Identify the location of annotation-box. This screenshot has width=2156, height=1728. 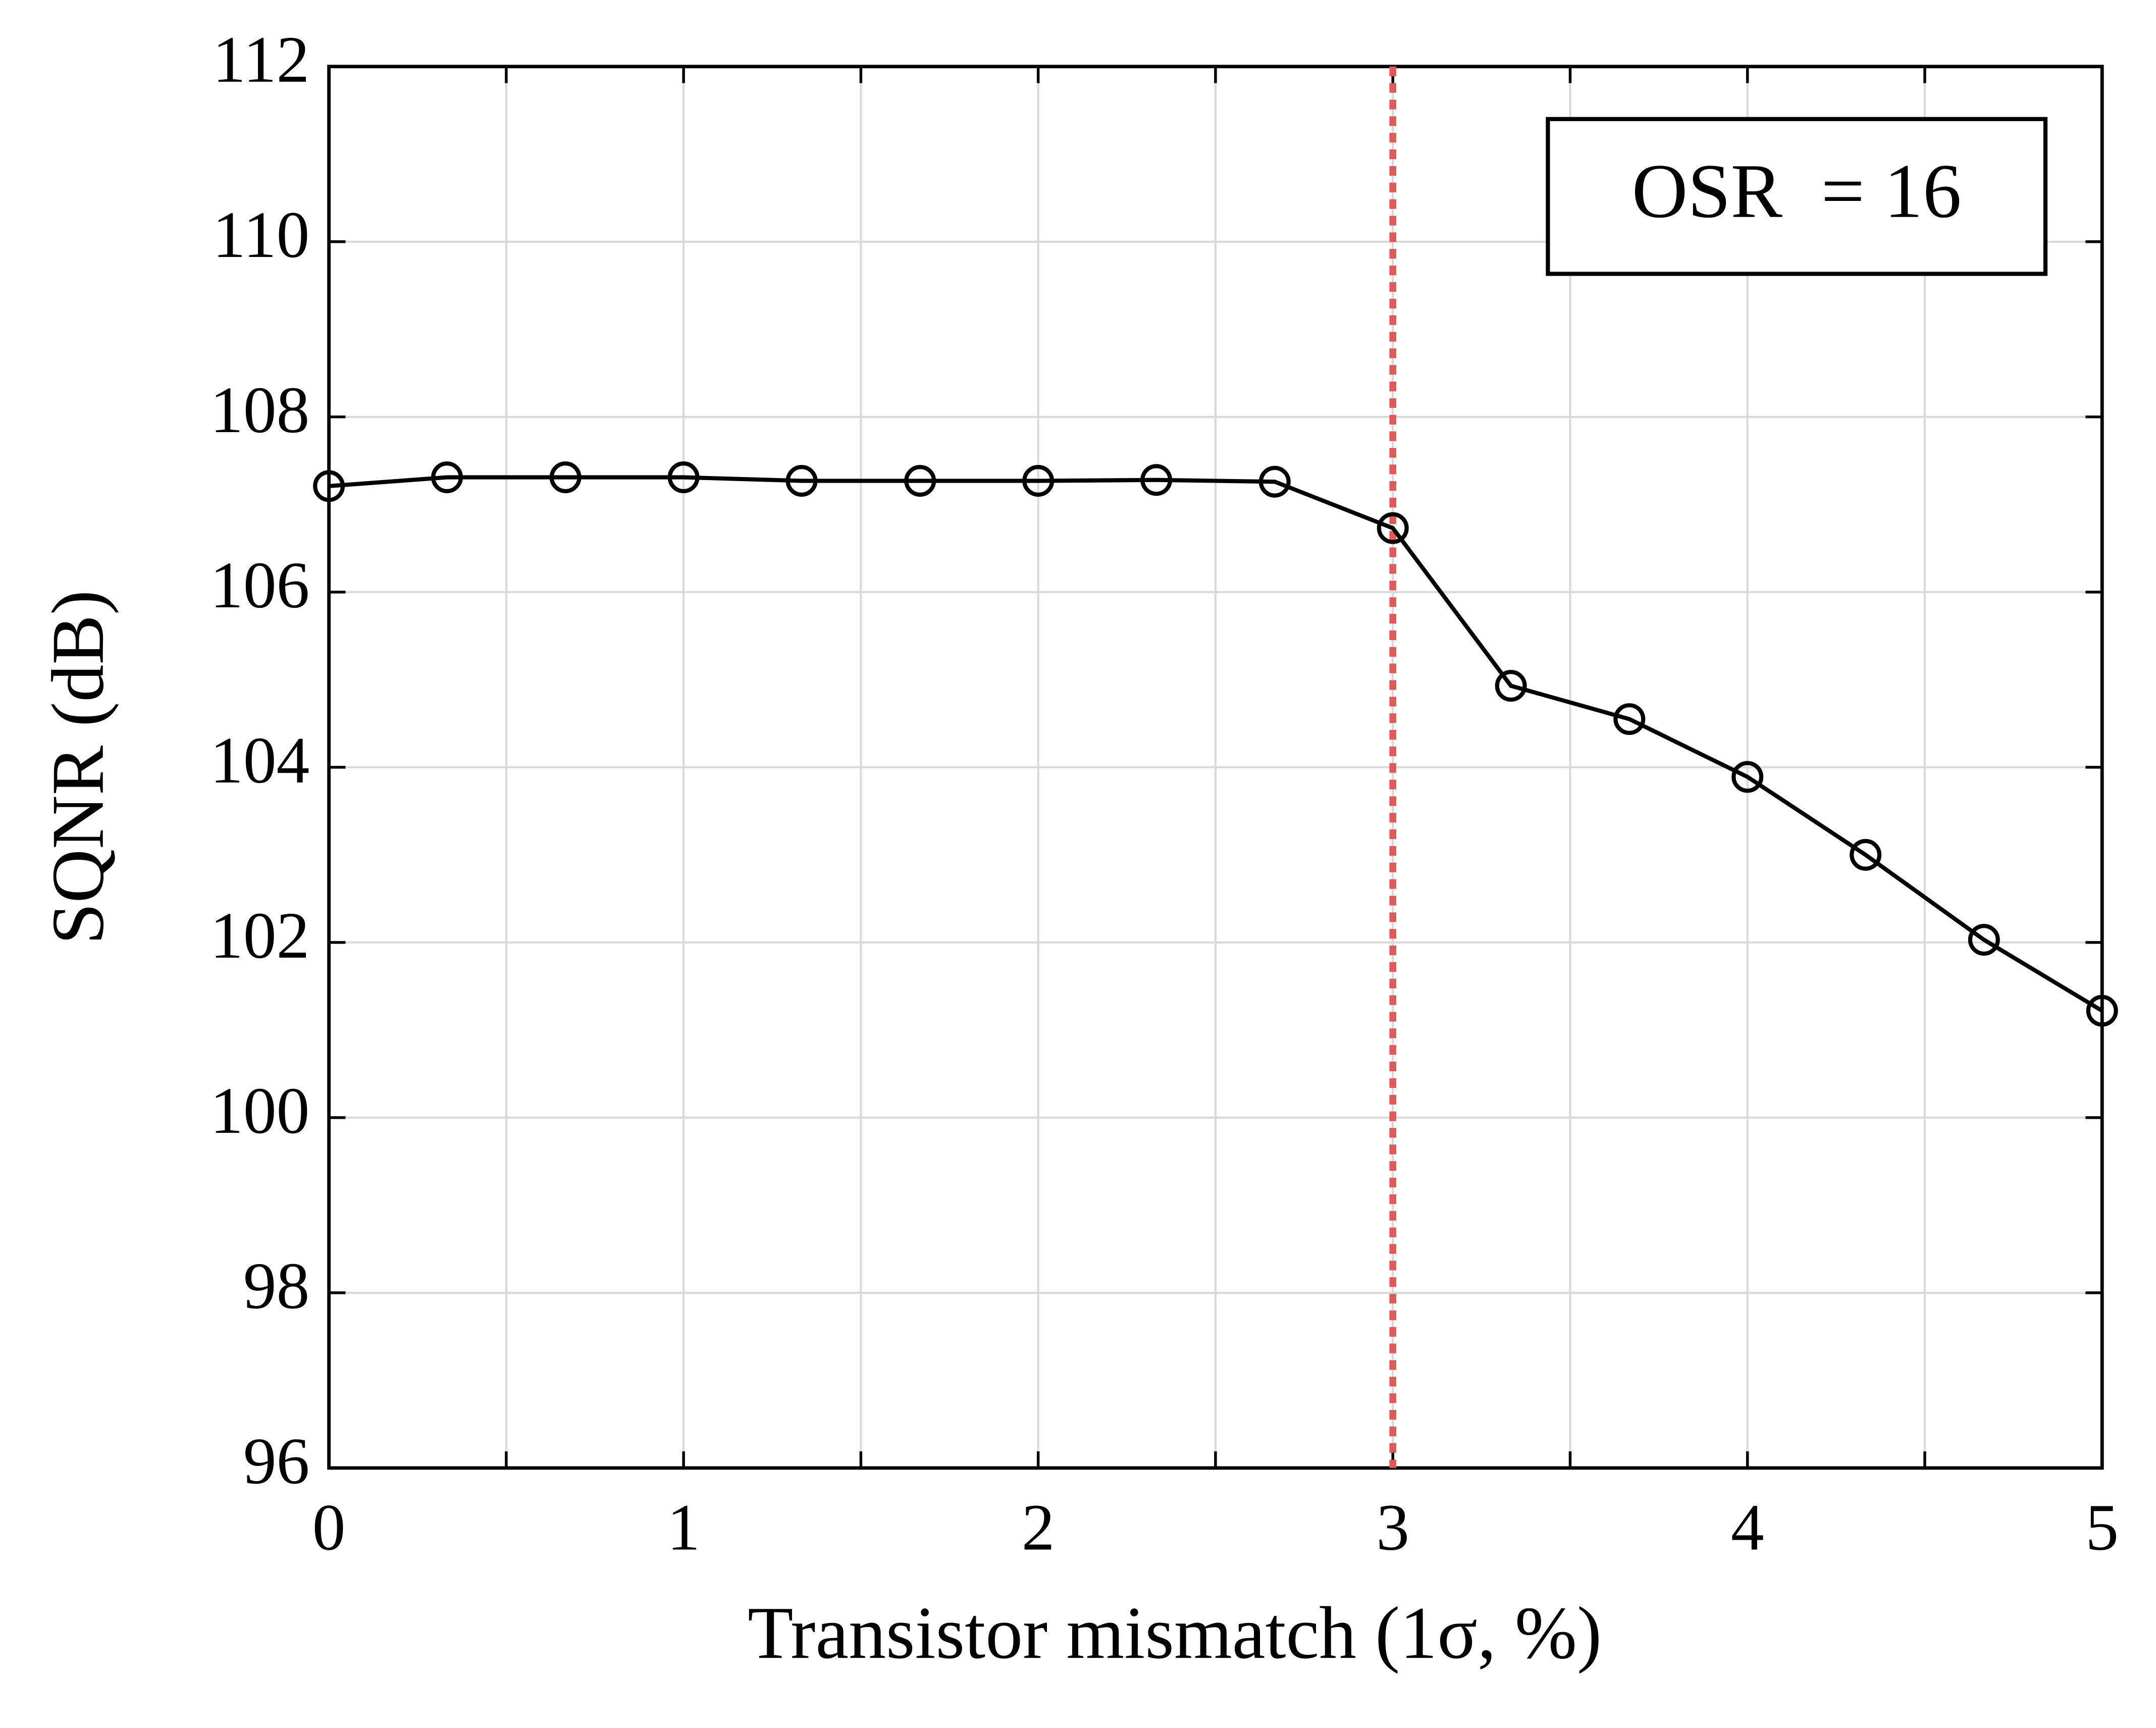
(1797, 196).